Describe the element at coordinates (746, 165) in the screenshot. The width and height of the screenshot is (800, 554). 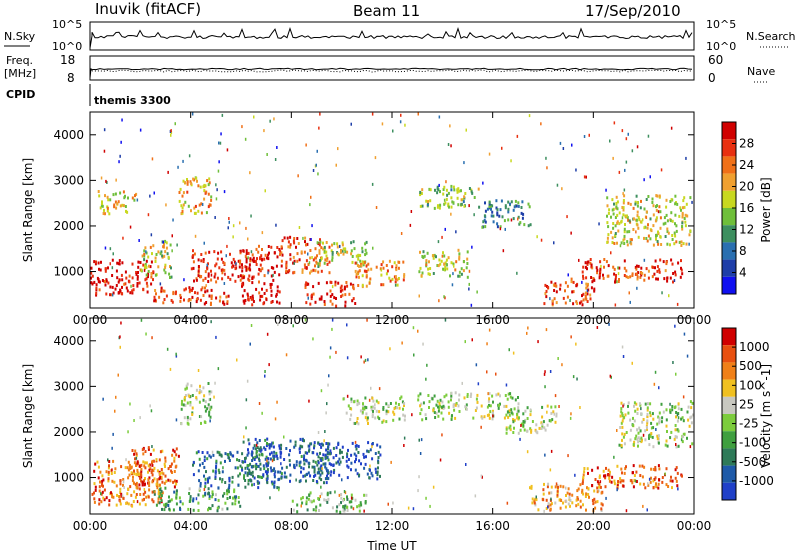
I see `power-colorbar-tick-label: 24` at that location.